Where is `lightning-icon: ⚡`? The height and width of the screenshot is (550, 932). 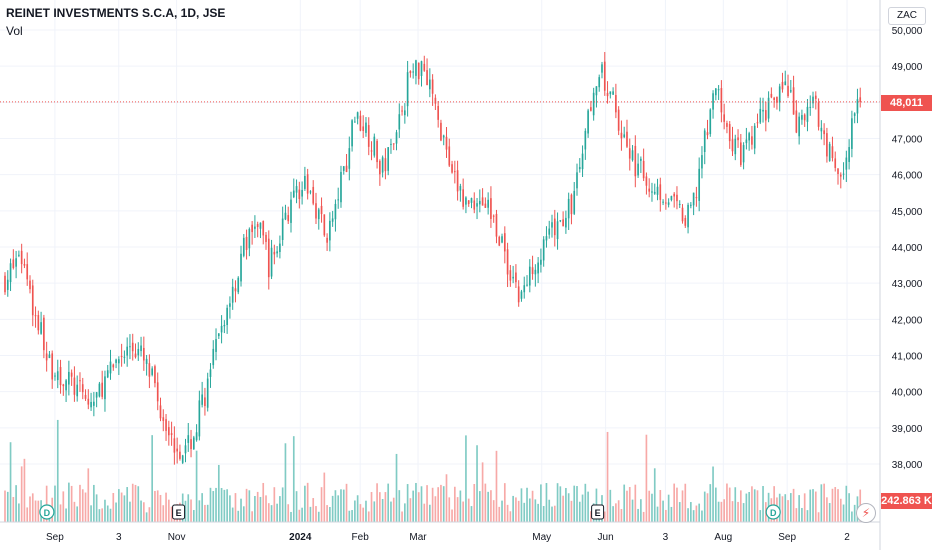
lightning-icon: ⚡ is located at coordinates (866, 513).